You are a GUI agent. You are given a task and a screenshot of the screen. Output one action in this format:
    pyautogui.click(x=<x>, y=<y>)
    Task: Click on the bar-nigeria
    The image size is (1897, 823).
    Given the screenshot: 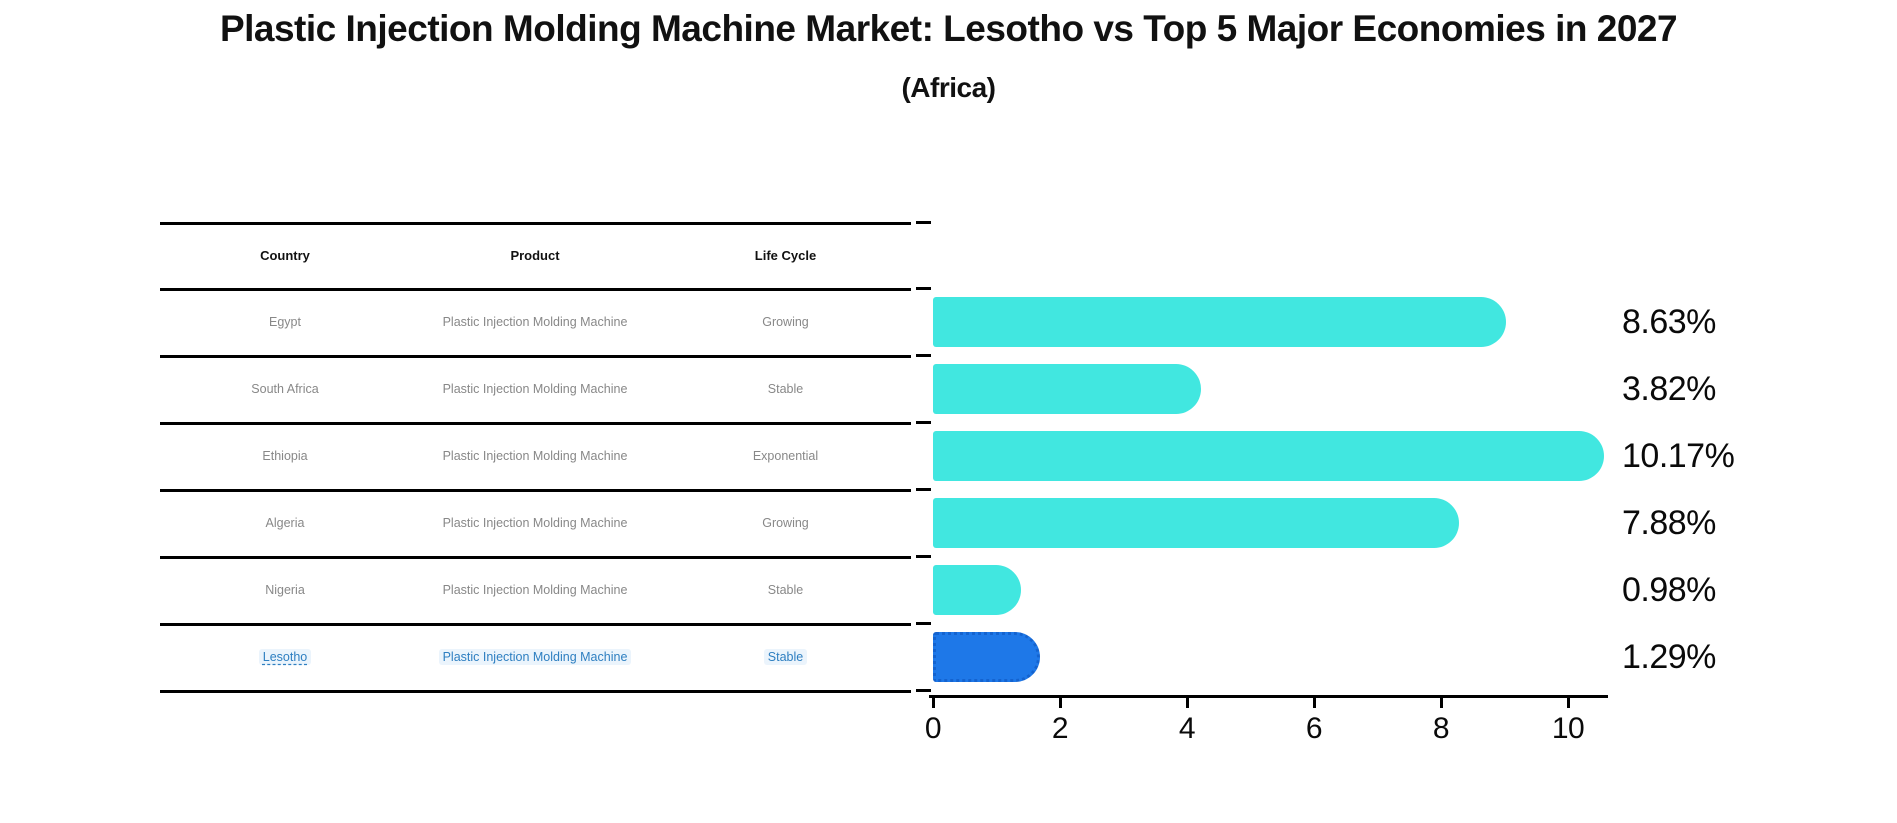 What is the action you would take?
    pyautogui.click(x=977, y=589)
    